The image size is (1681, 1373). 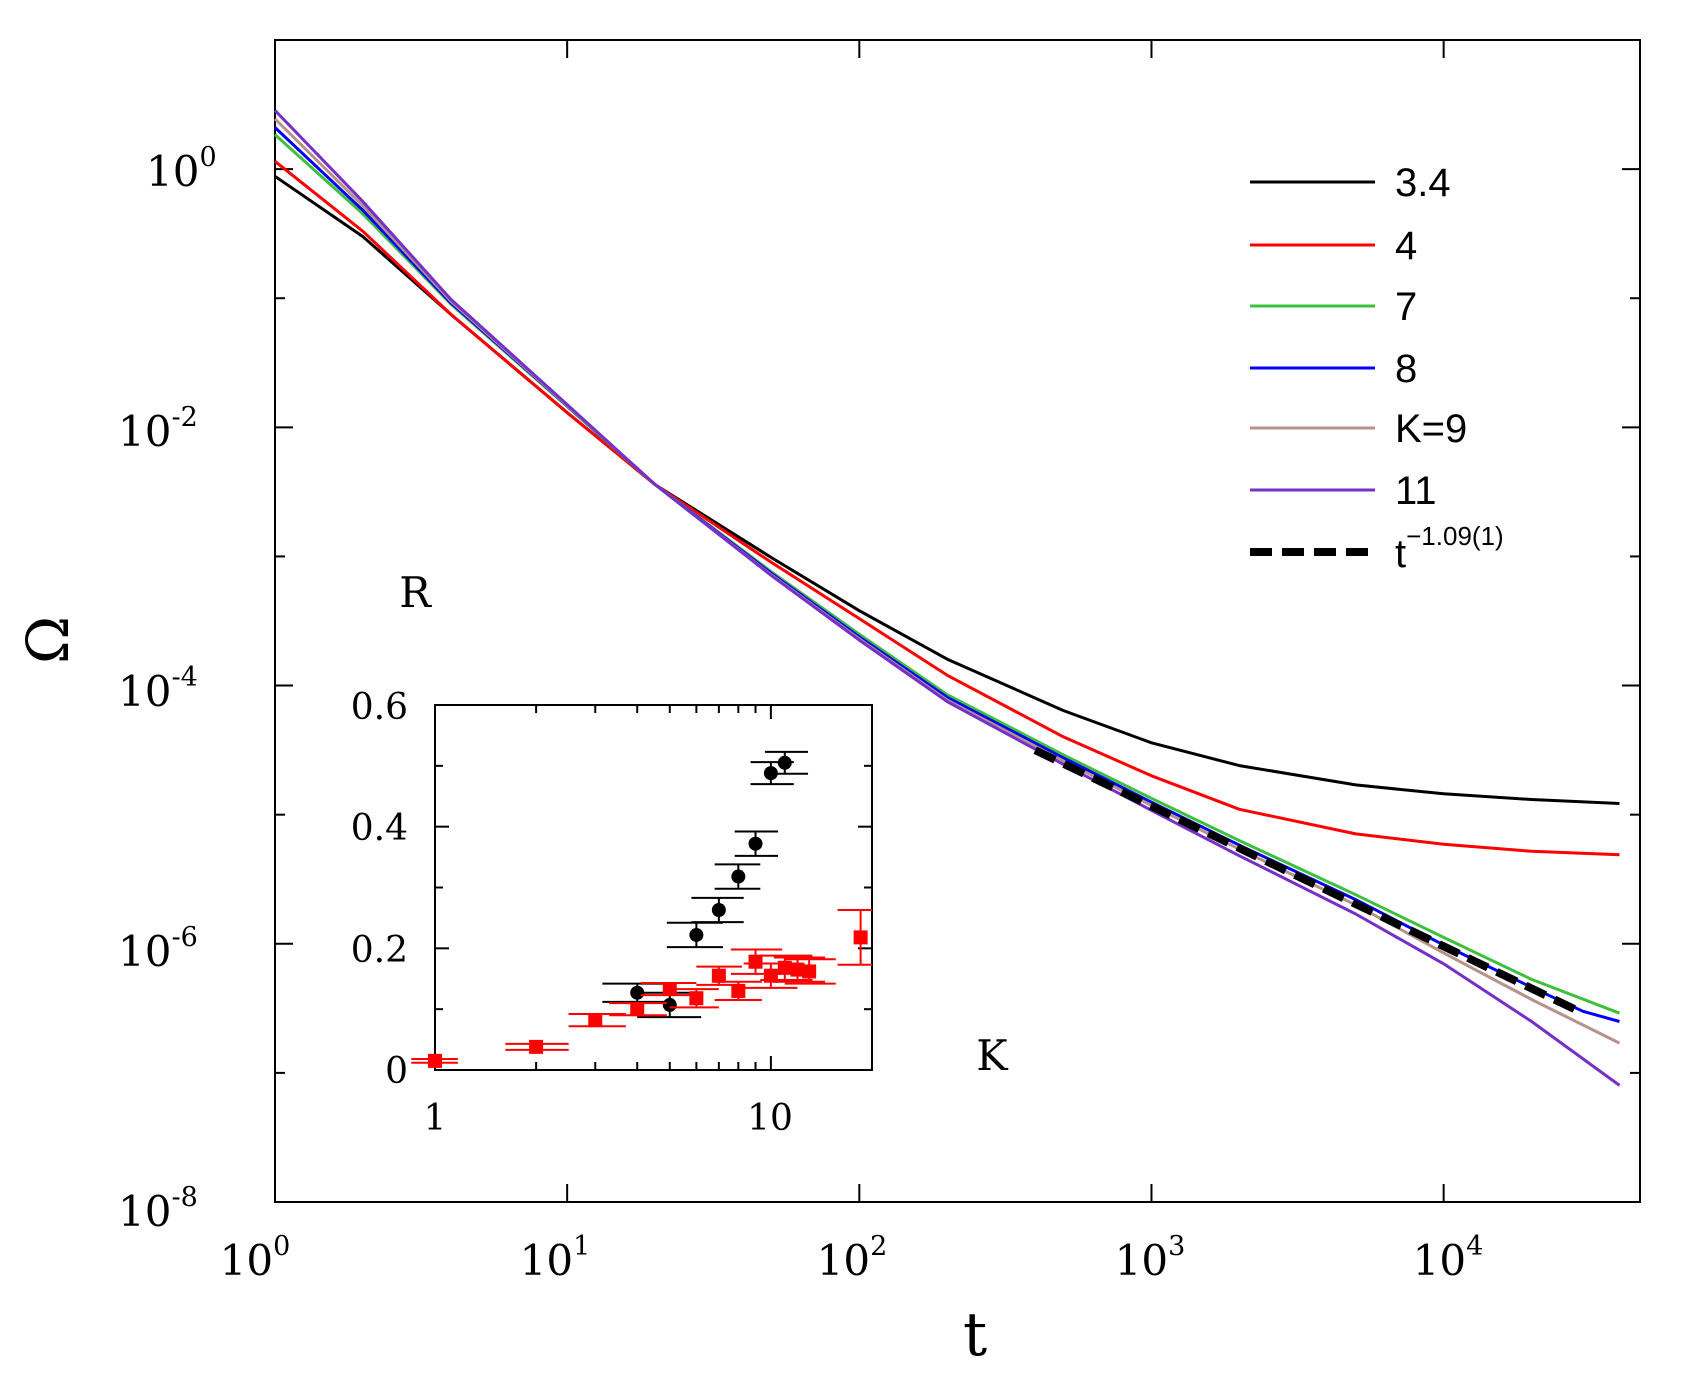 What do you see at coordinates (992, 1055) in the screenshot?
I see `annotation-k: K` at bounding box center [992, 1055].